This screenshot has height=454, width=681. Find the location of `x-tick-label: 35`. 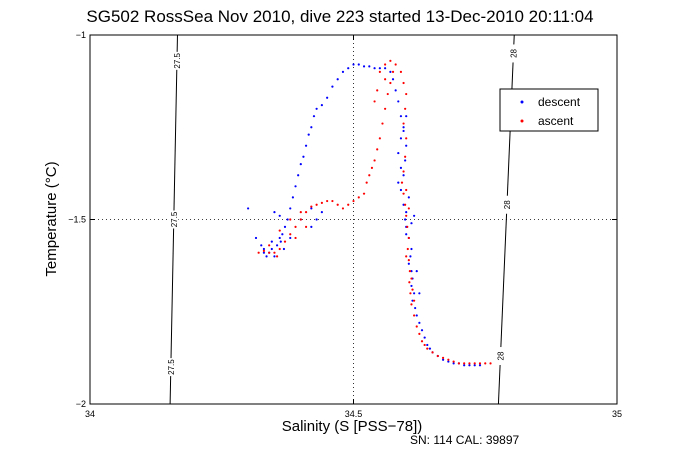

x-tick-label: 35 is located at coordinates (617, 414).